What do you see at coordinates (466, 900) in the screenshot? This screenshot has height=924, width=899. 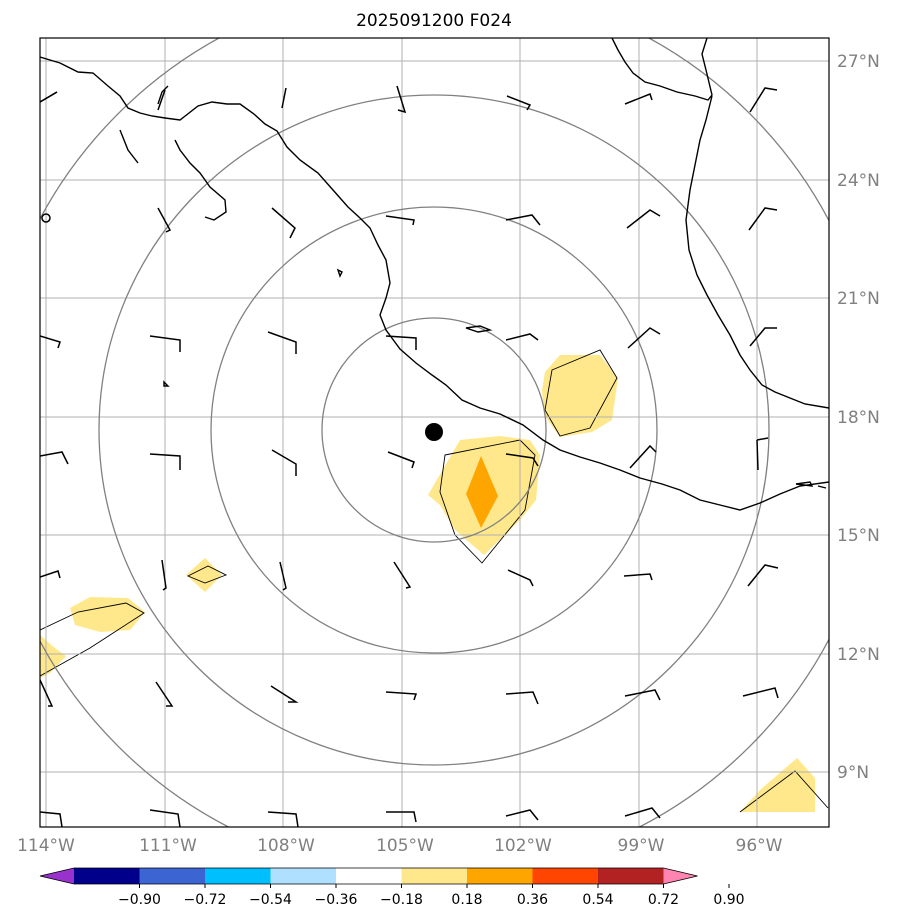 I see `colorbar-tick-label: 0.18` at bounding box center [466, 900].